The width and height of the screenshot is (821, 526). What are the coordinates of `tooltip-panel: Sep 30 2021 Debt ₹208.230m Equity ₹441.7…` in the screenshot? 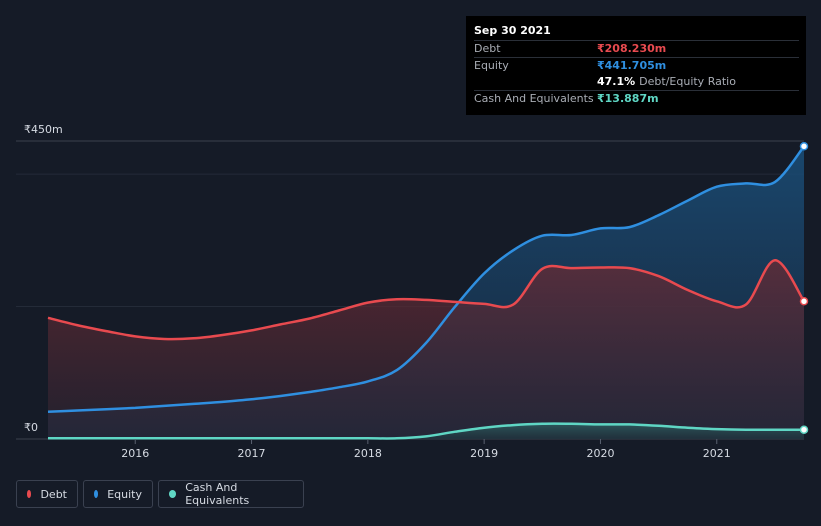 It's located at (636, 65).